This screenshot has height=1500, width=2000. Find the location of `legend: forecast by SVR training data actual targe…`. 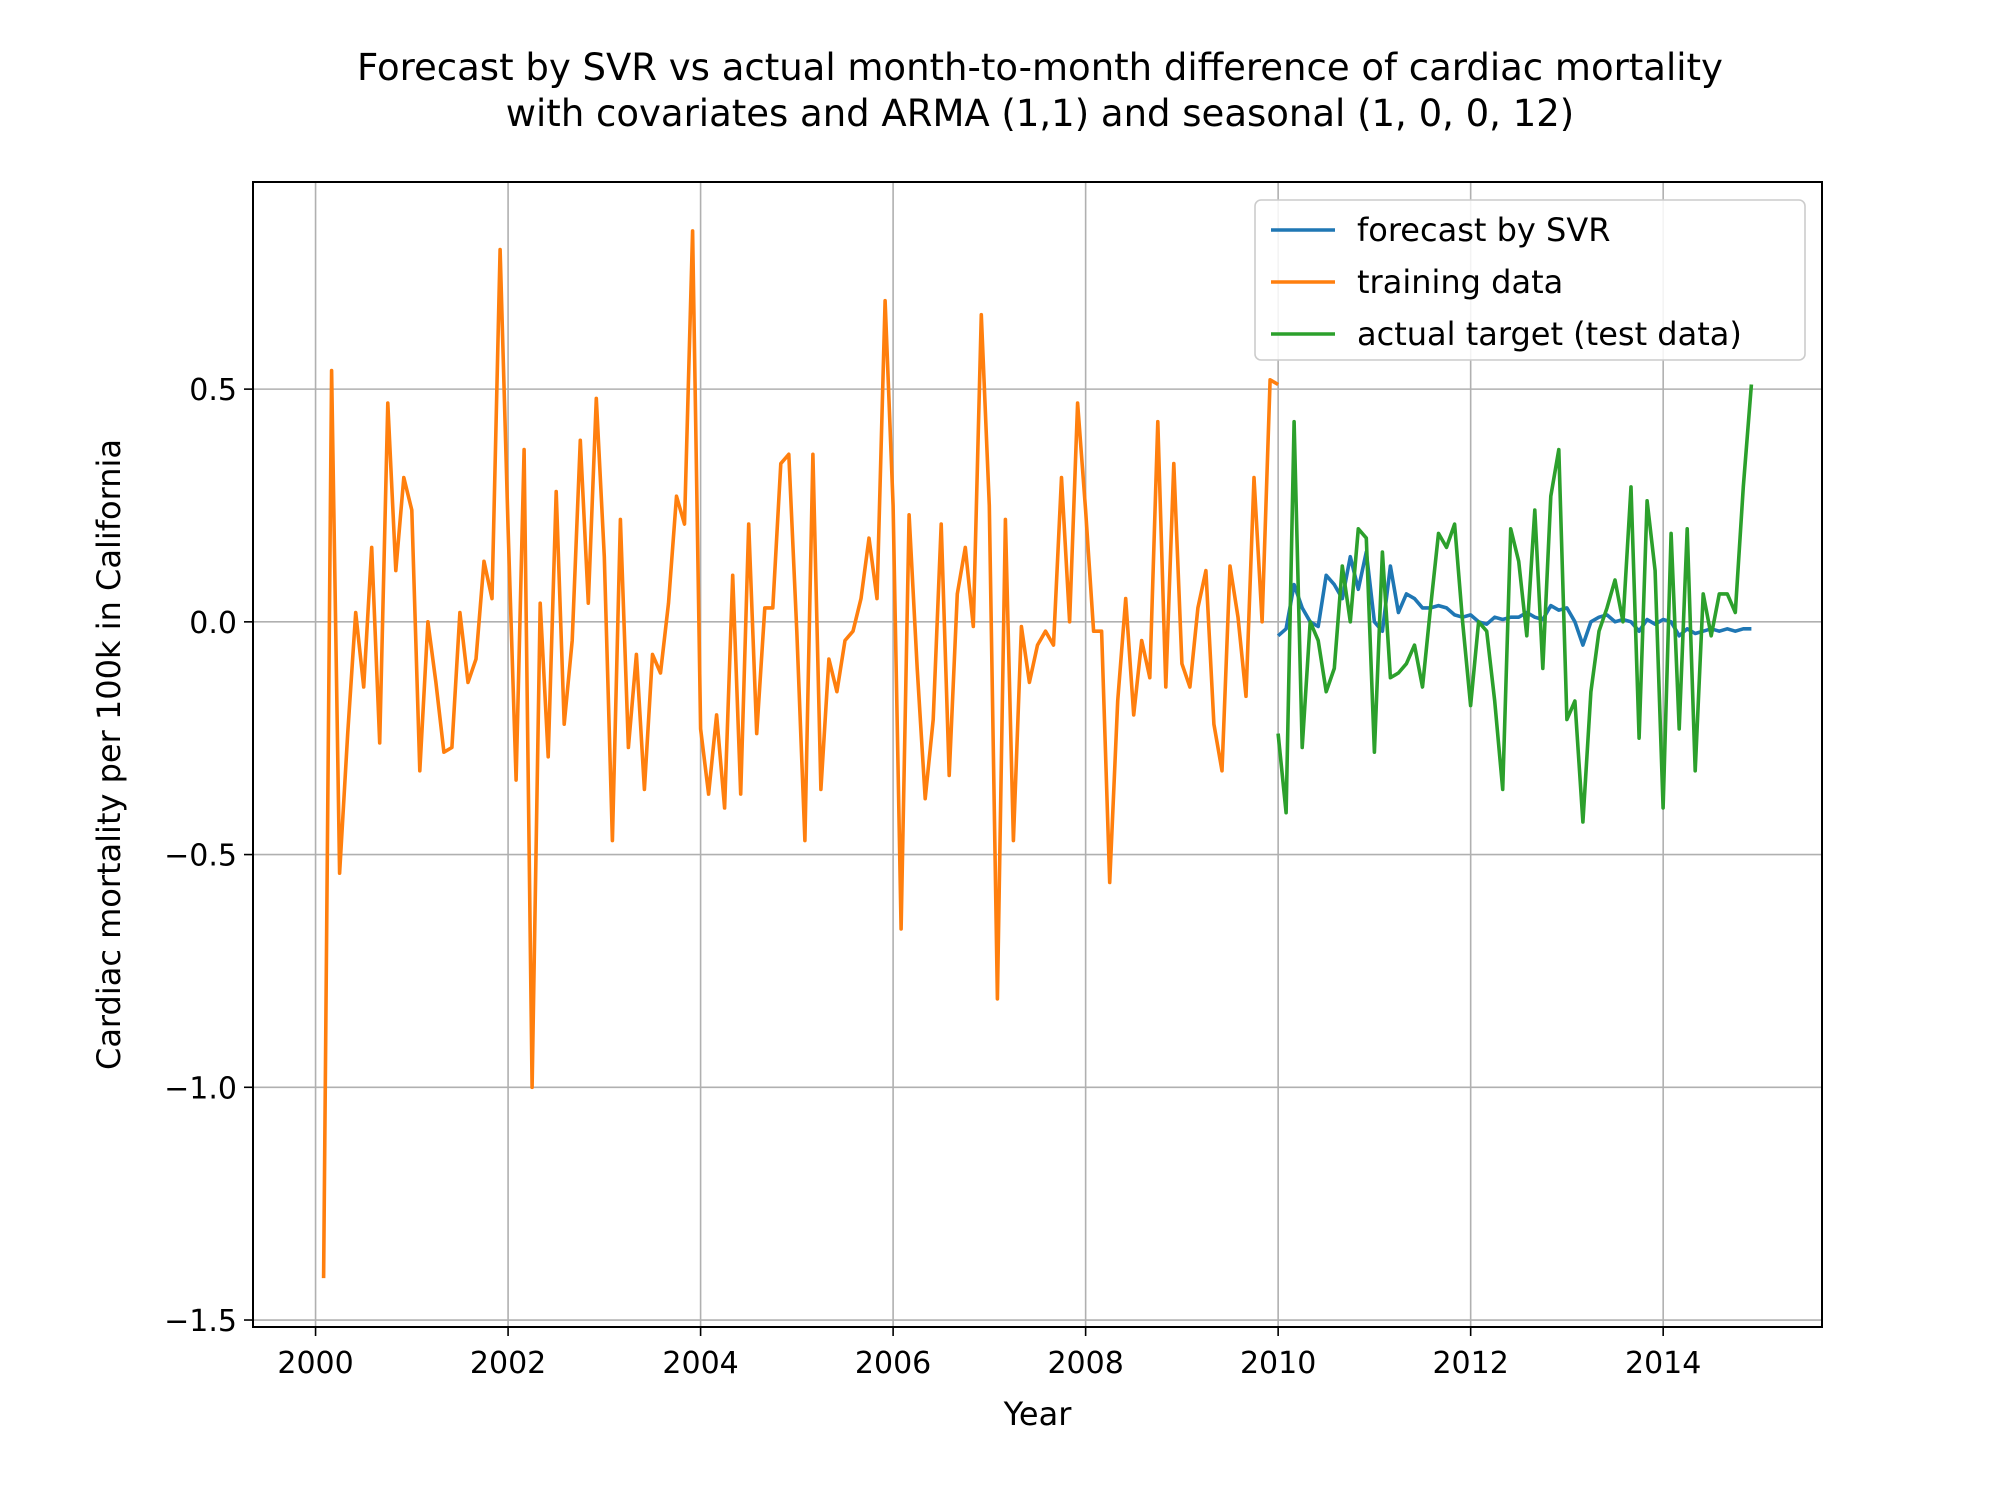

legend: forecast by SVR training data actual targe… is located at coordinates (1530, 280).